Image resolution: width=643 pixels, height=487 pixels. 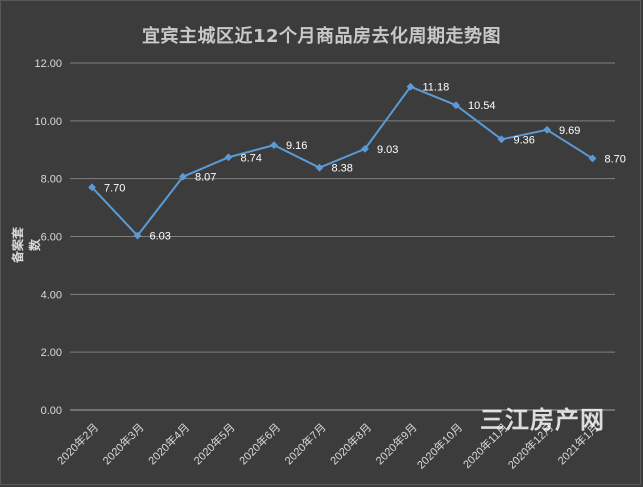 I want to click on y-tick-label: 2.00, so click(x=51, y=353).